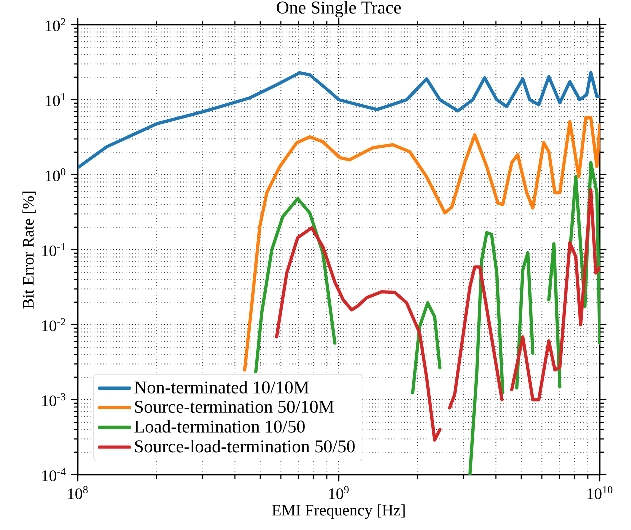 The width and height of the screenshot is (631, 530). What do you see at coordinates (56, 25) in the screenshot?
I see `y-tick-label: 10$^{2}$` at bounding box center [56, 25].